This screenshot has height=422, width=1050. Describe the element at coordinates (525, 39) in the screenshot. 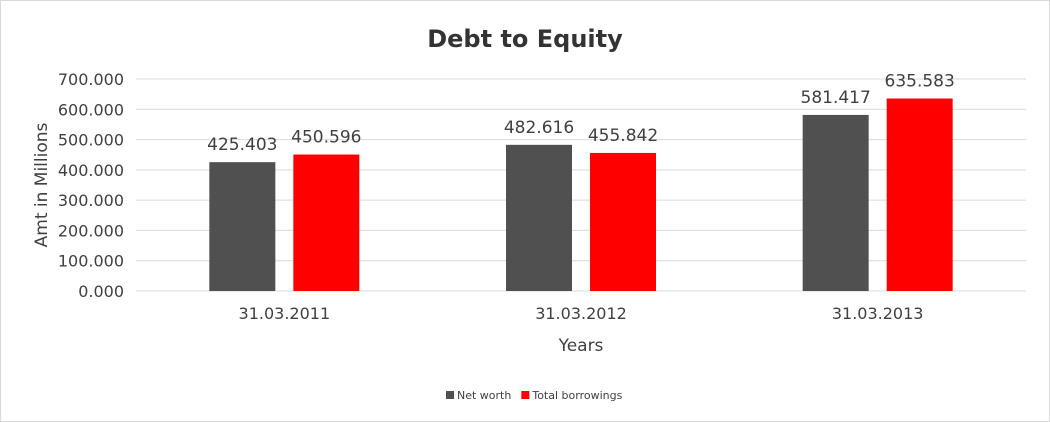

I see `chart-title: Debt to Equity` at that location.